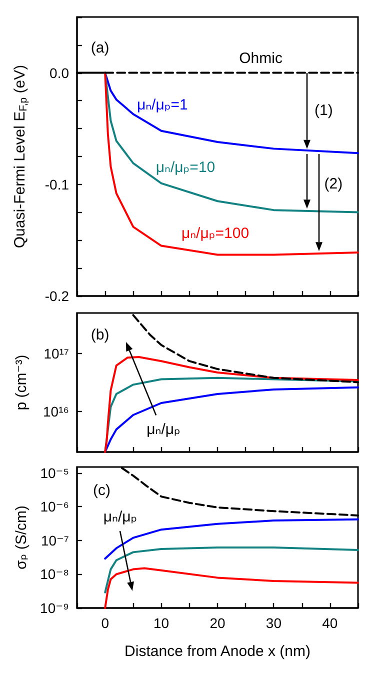 Image resolution: width=373 pixels, height=682 pixels. Describe the element at coordinates (217, 651) in the screenshot. I see `x-axis-title: Distance from Anode x (nm)` at that location.